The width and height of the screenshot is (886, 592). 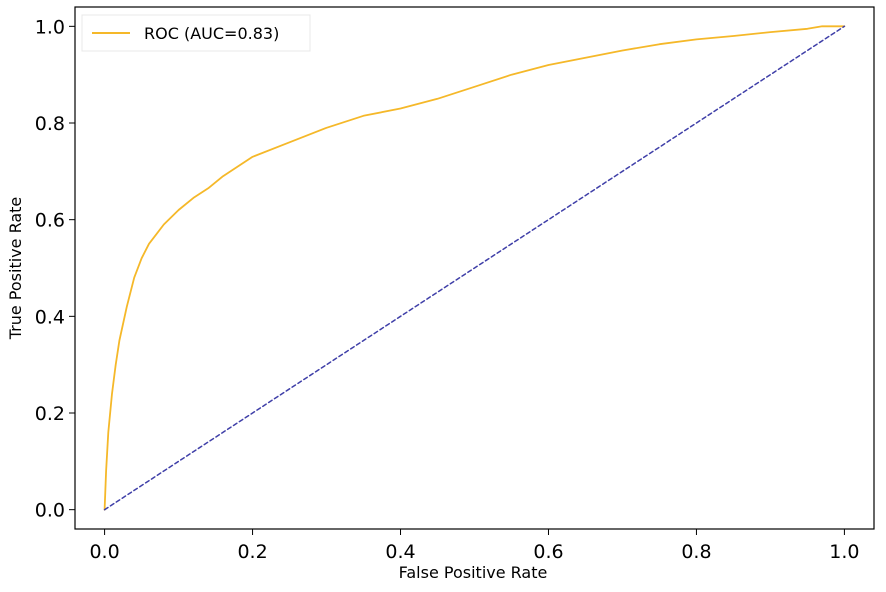 What do you see at coordinates (50, 124) in the screenshot?
I see `y-tick-label: 0.8` at bounding box center [50, 124].